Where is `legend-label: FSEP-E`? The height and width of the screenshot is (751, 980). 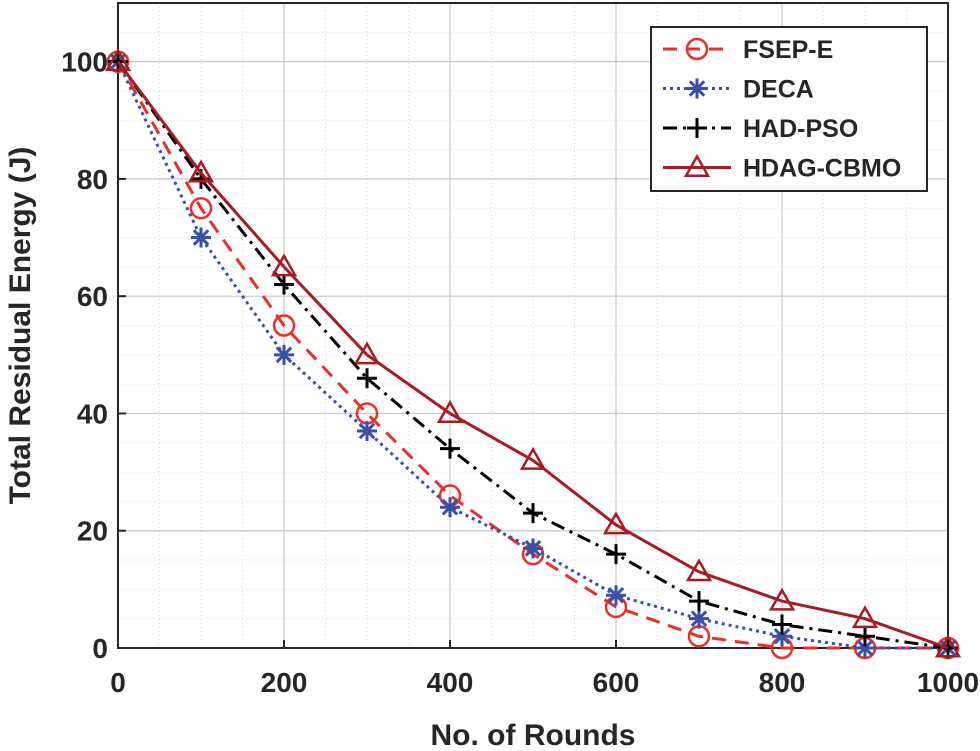 legend-label: FSEP-E is located at coordinates (788, 50).